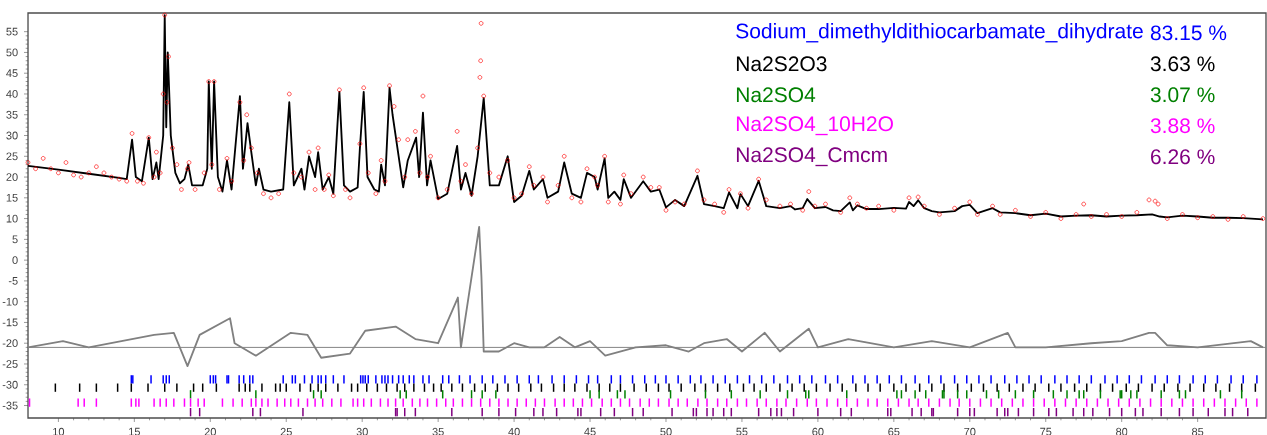 The height and width of the screenshot is (435, 1267). What do you see at coordinates (818, 431) in the screenshot?
I see `x-tick-label: 60` at bounding box center [818, 431].